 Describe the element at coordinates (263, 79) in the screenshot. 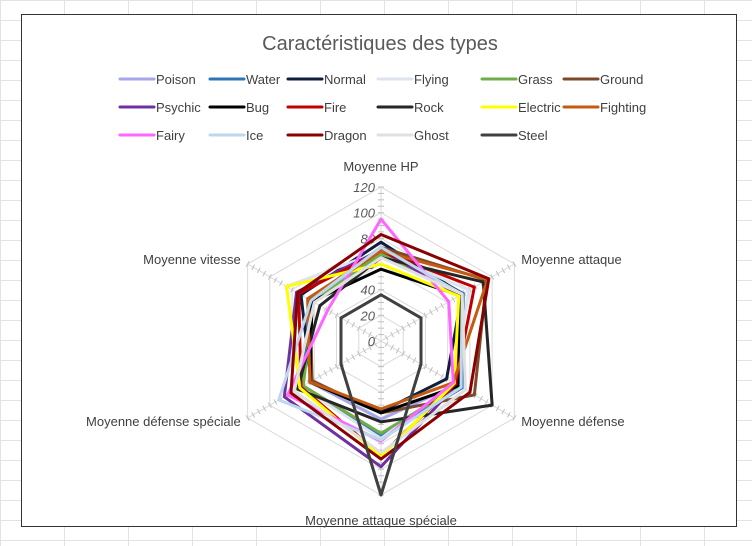

I see `legend-entry-water: Water` at that location.